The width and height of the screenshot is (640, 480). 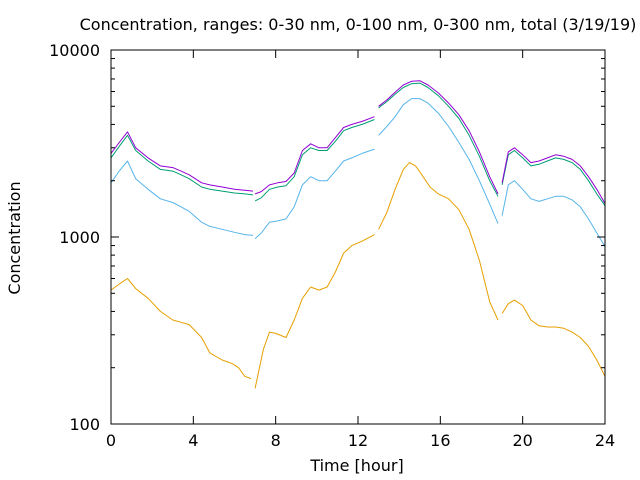 What do you see at coordinates (111, 440) in the screenshot?
I see `x-tick-label: 0` at bounding box center [111, 440].